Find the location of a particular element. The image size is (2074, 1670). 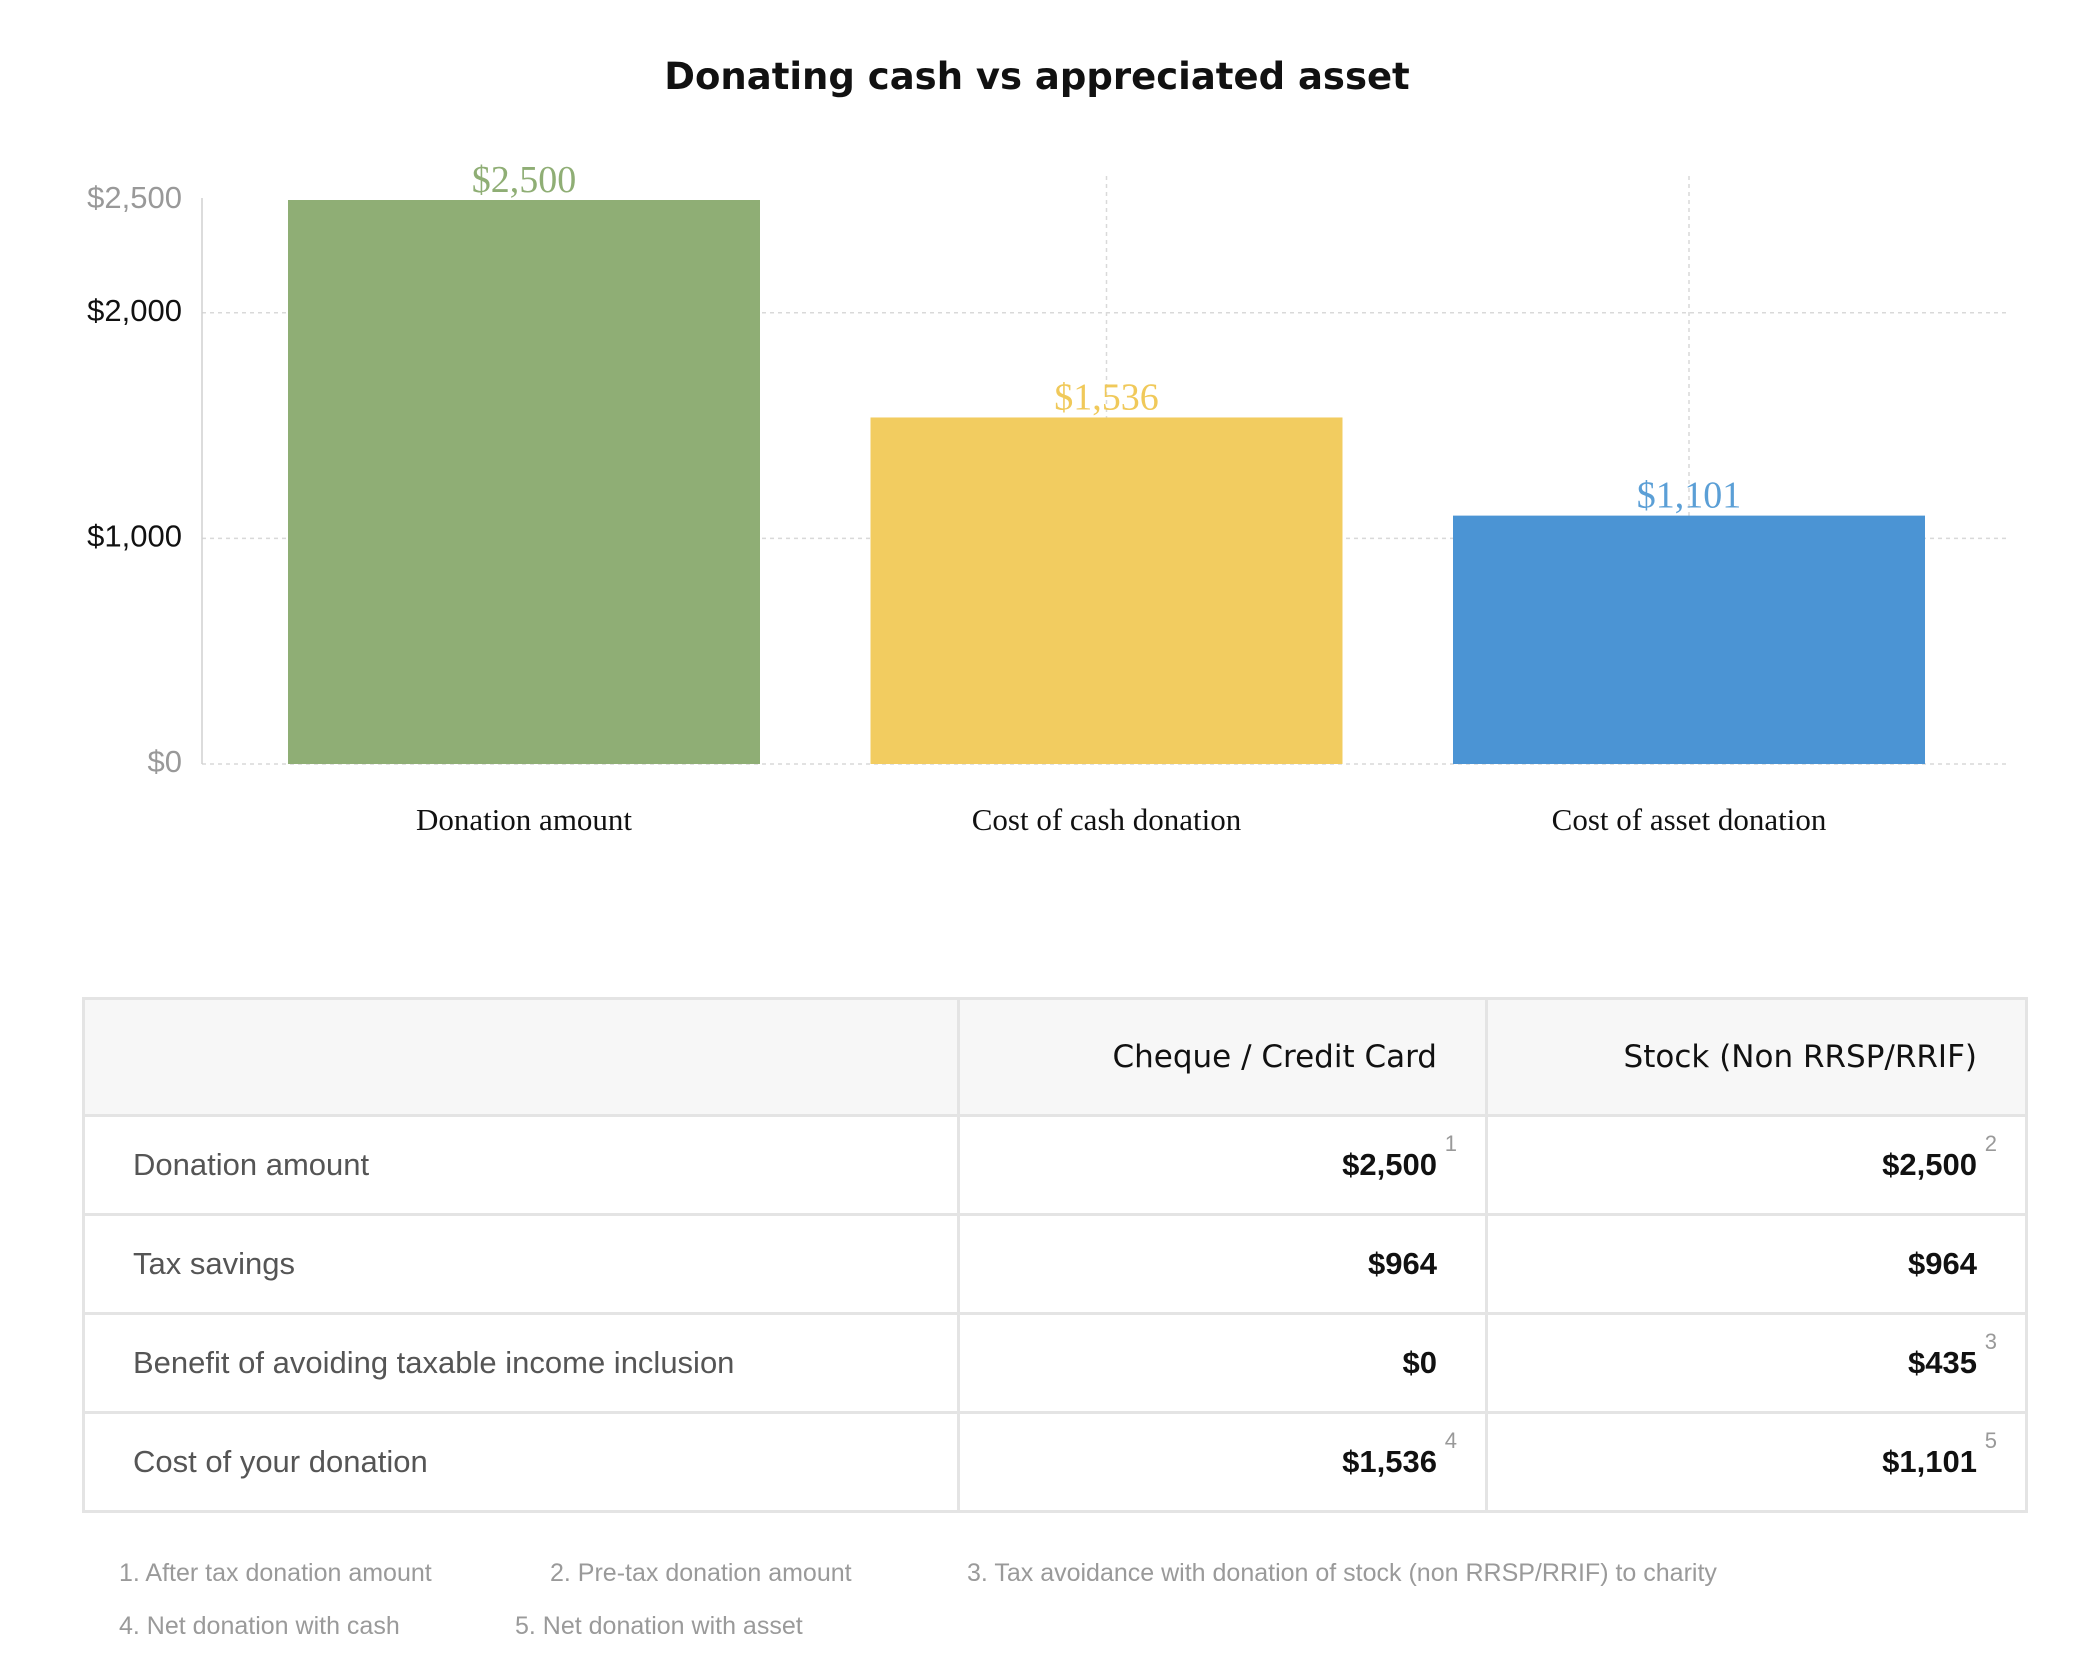

footnote-5: 5. Net donation with asset is located at coordinates (659, 1626).